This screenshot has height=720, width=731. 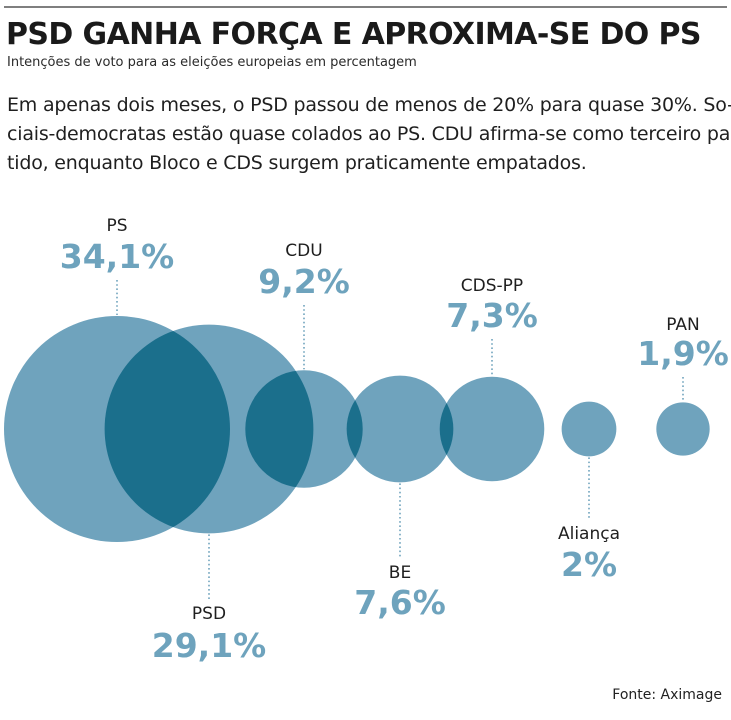 I want to click on value-label-alianca: 2%, so click(x=589, y=564).